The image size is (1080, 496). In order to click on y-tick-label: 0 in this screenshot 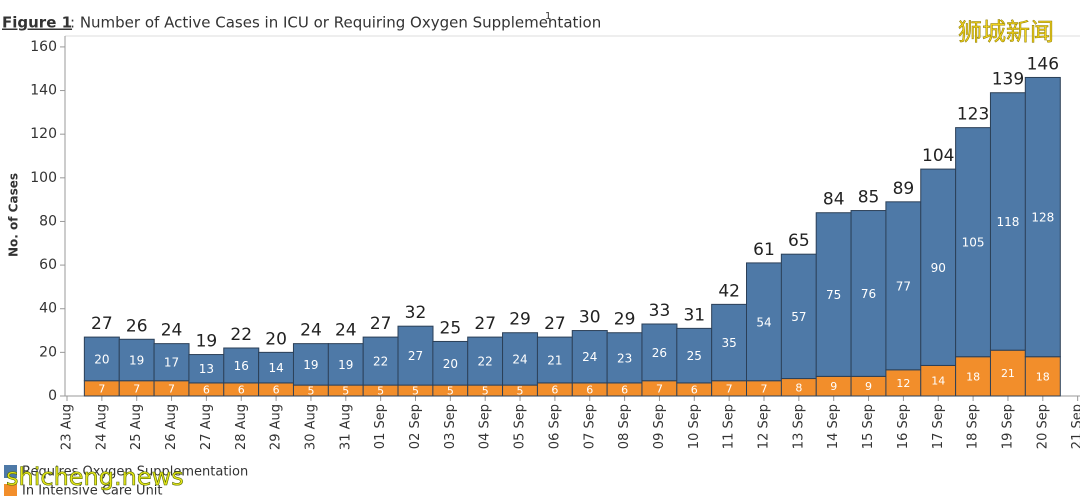, I will do `click(52, 396)`.